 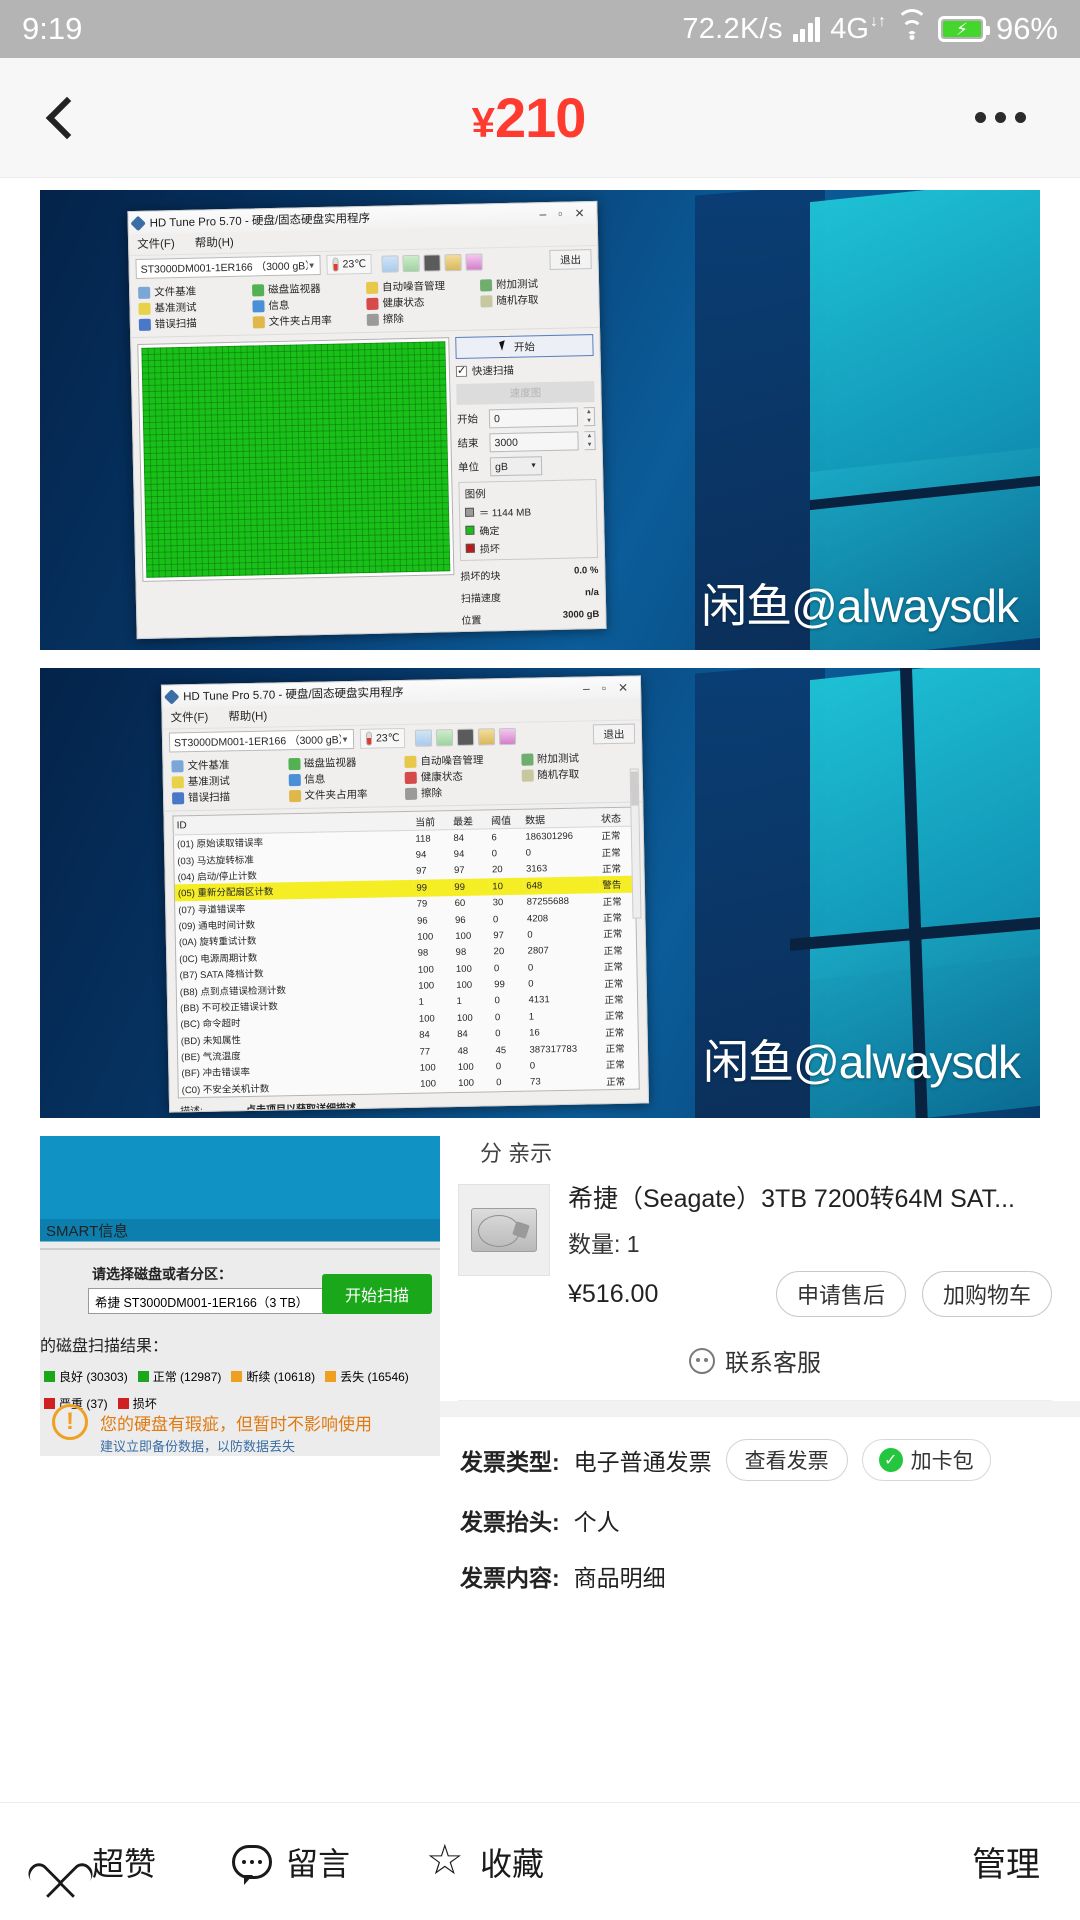 I want to click on start-stepper: ▲ ▼, so click(x=589, y=417).